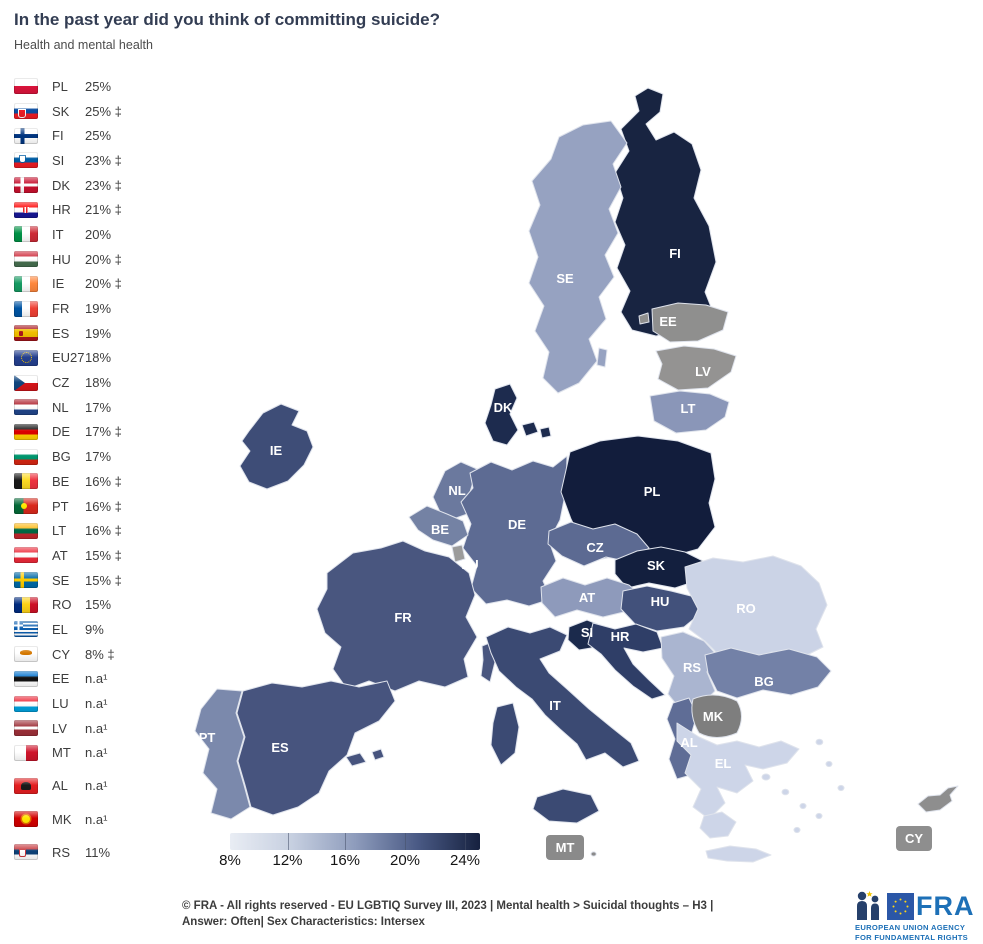 This screenshot has width=983, height=944. I want to click on country-badge-mt, so click(565, 847).